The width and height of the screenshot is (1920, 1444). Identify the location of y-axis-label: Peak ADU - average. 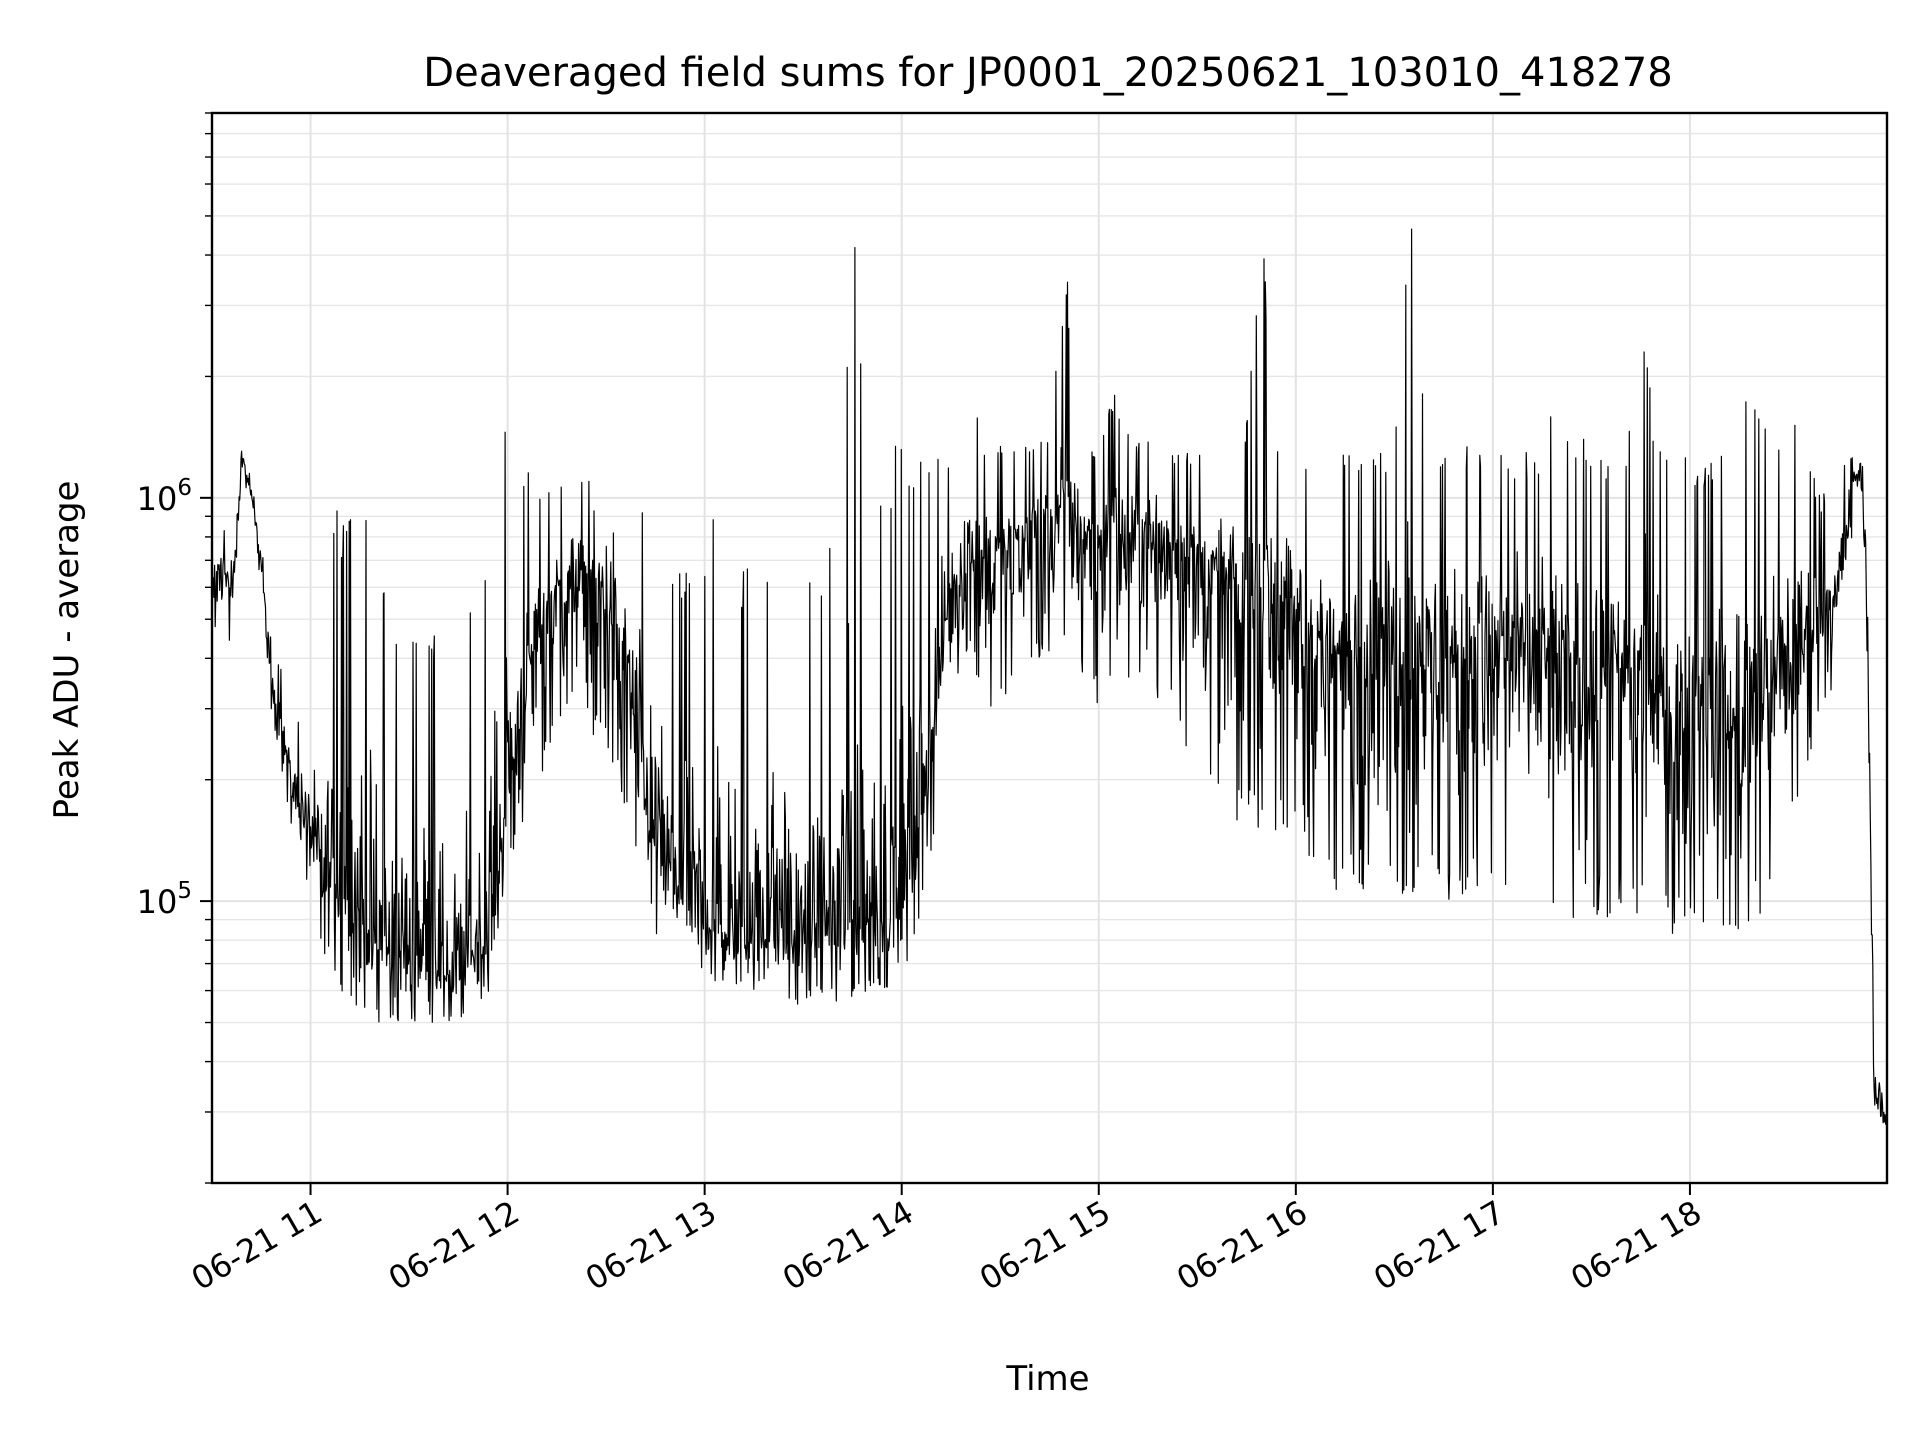
(67, 650).